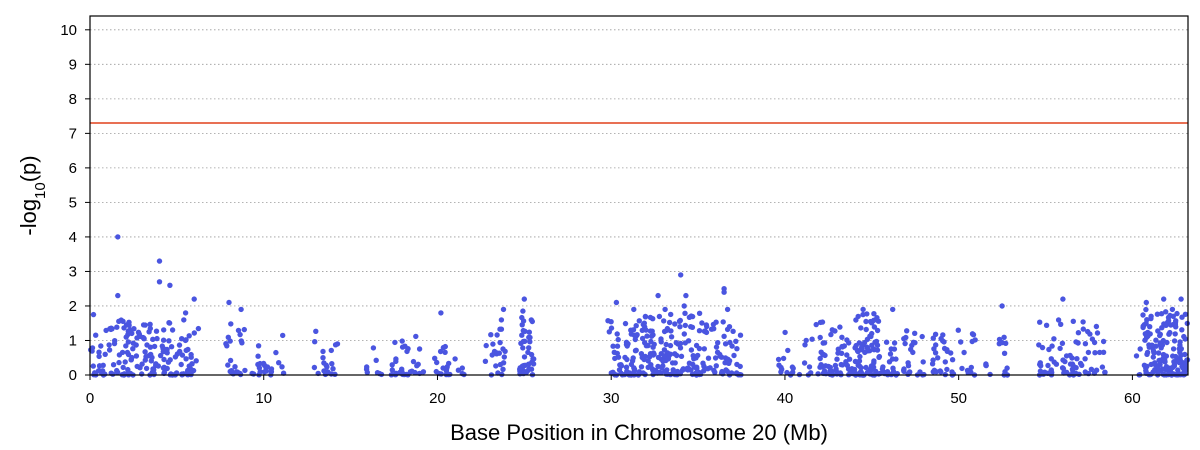  What do you see at coordinates (73, 340) in the screenshot?
I see `y-tick-label: 1` at bounding box center [73, 340].